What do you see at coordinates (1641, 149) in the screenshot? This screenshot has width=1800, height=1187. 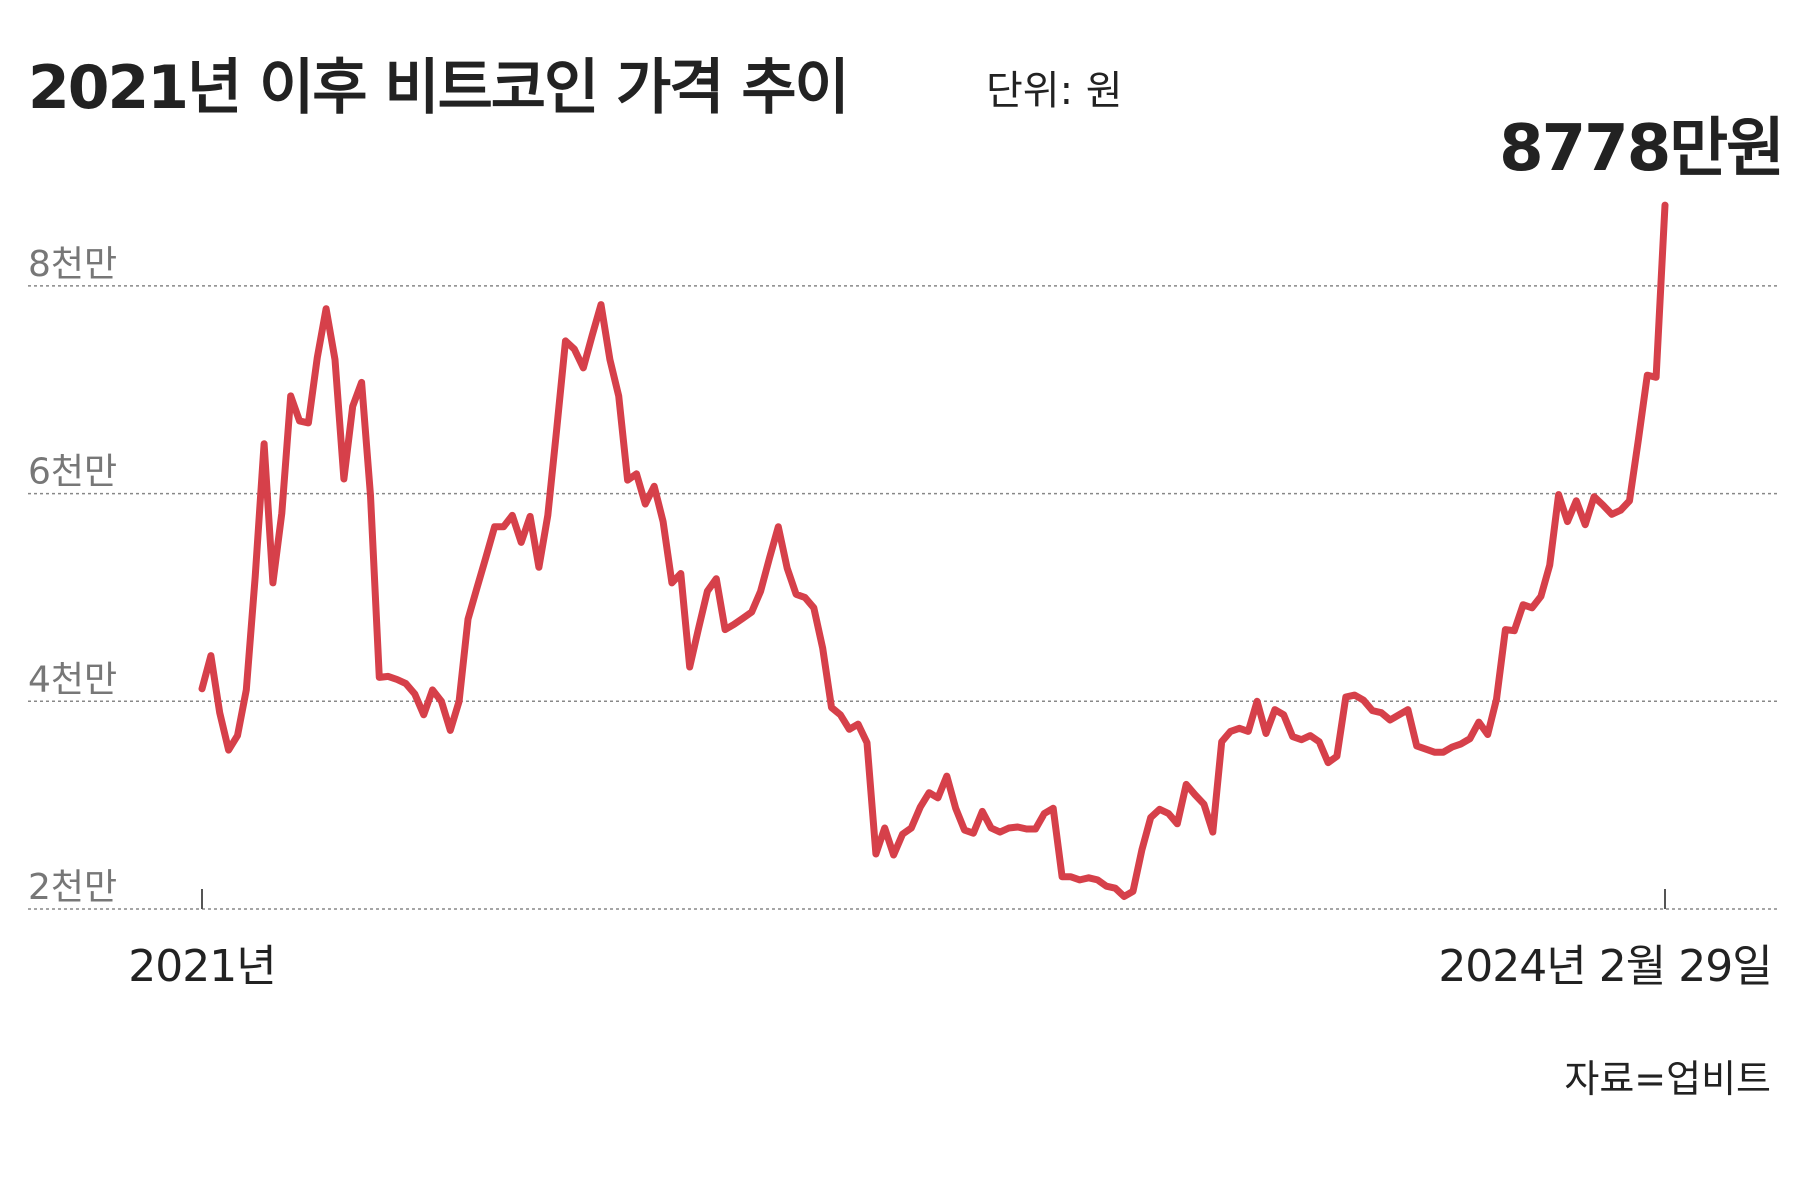 I see `latest-price-annotation: 8778만원` at bounding box center [1641, 149].